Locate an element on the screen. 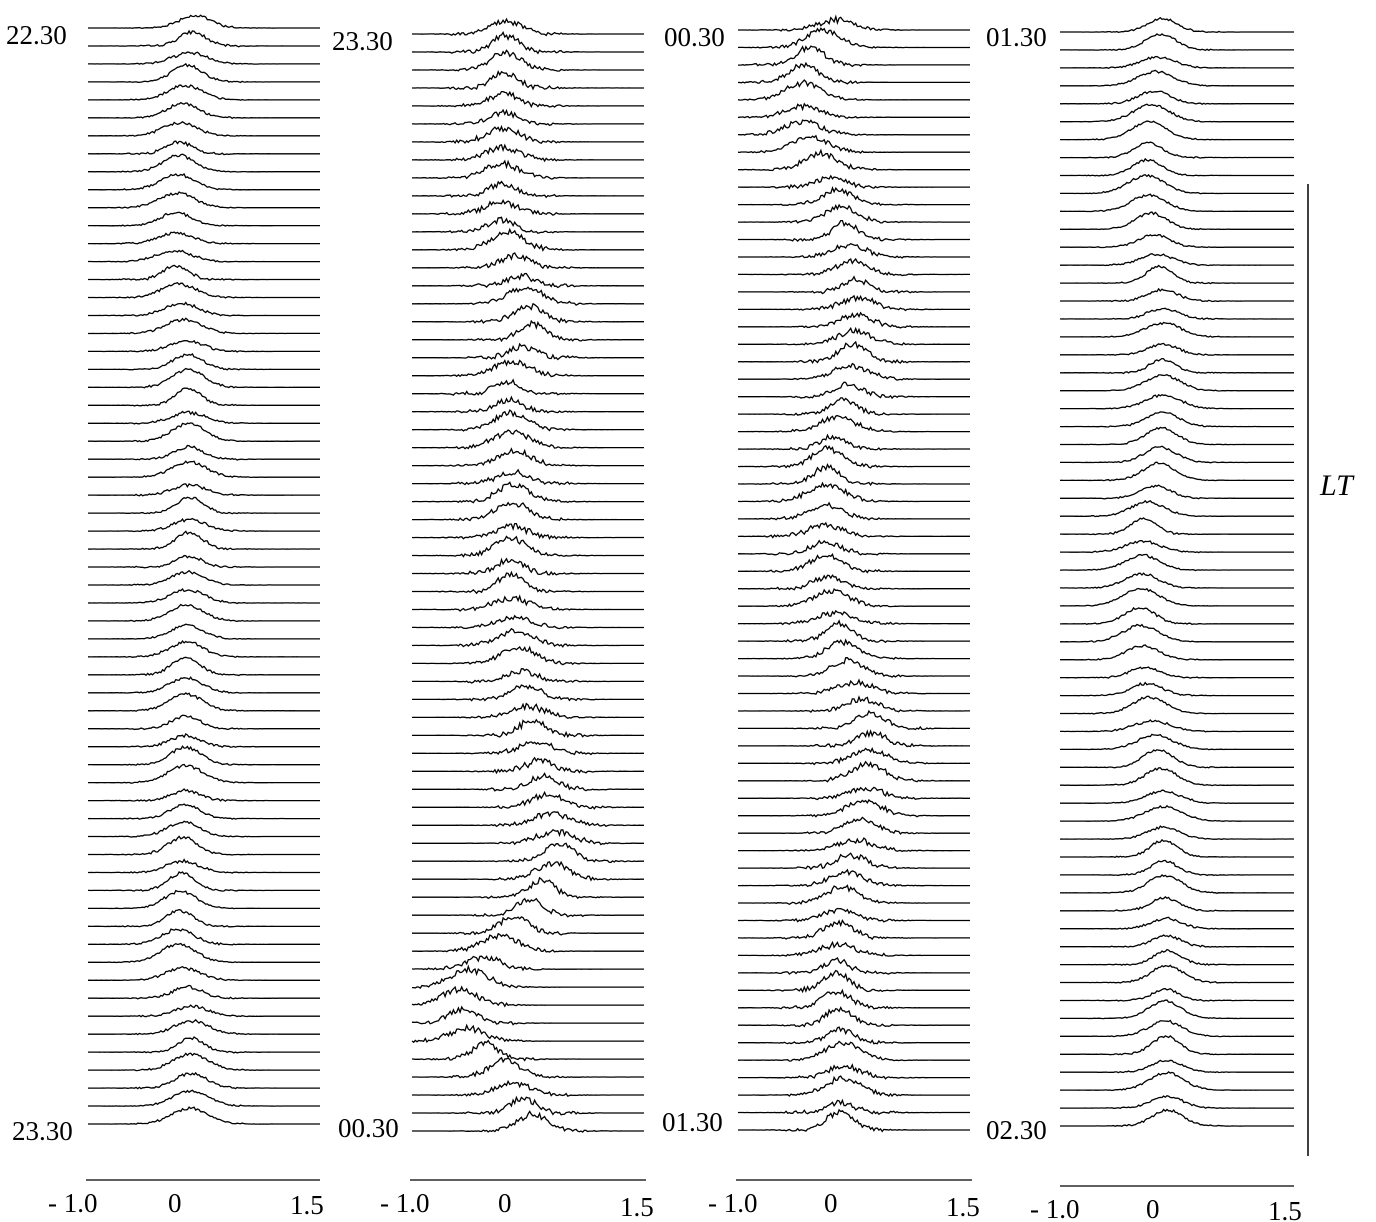  panel-1-start-label: 22.30 is located at coordinates (36, 35).